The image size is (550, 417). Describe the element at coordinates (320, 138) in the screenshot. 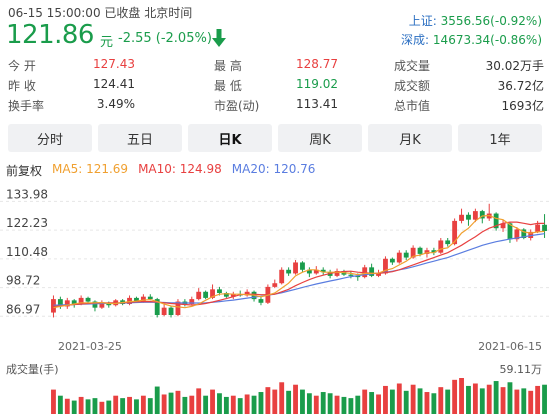

I see `tab-weekly-k: 周K` at that location.